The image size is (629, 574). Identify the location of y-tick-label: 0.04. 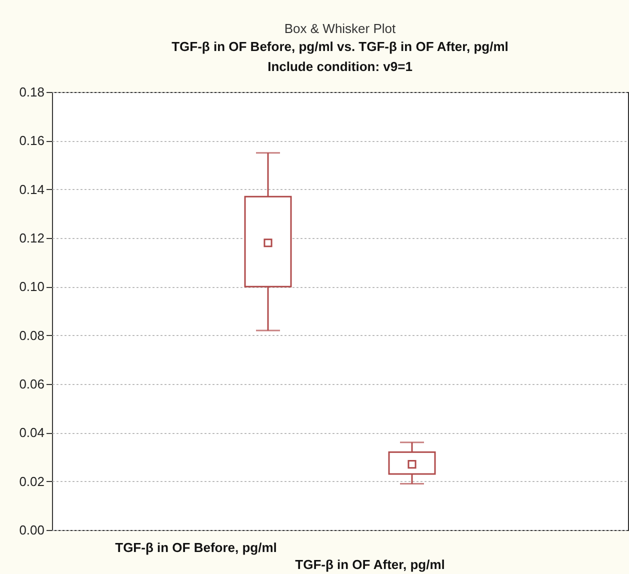
(31, 432).